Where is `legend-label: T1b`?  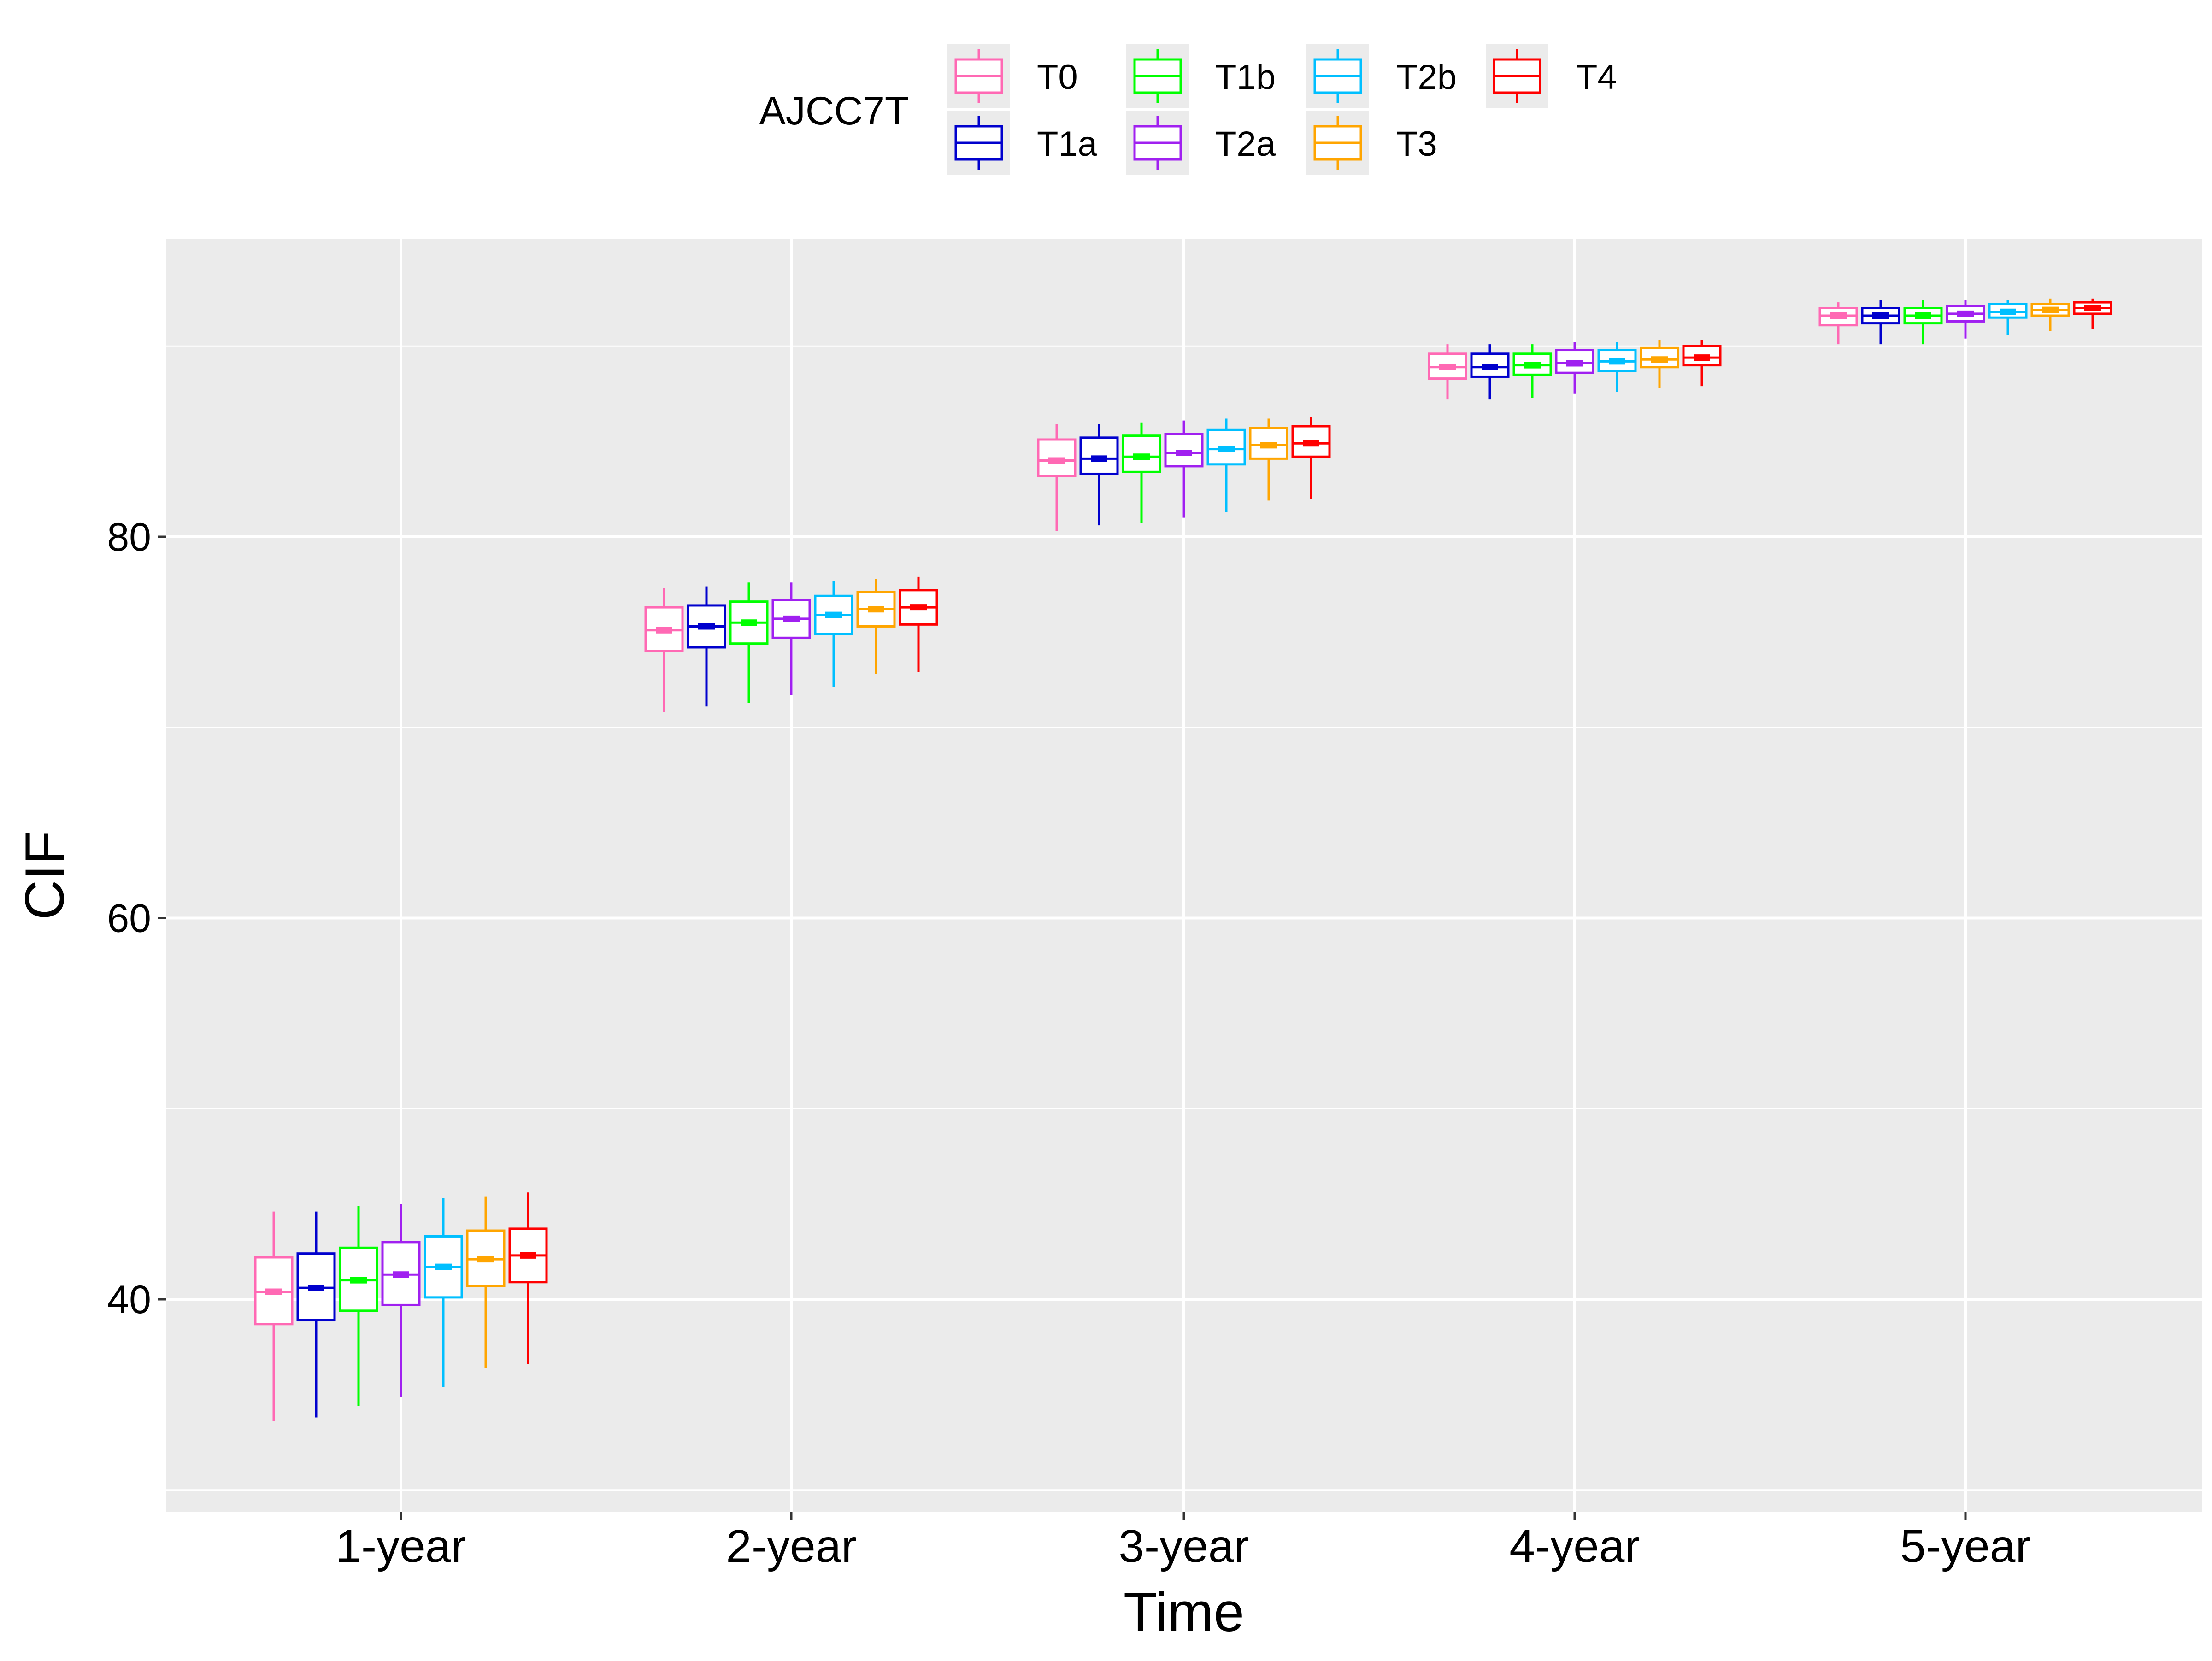 legend-label: T1b is located at coordinates (1245, 77).